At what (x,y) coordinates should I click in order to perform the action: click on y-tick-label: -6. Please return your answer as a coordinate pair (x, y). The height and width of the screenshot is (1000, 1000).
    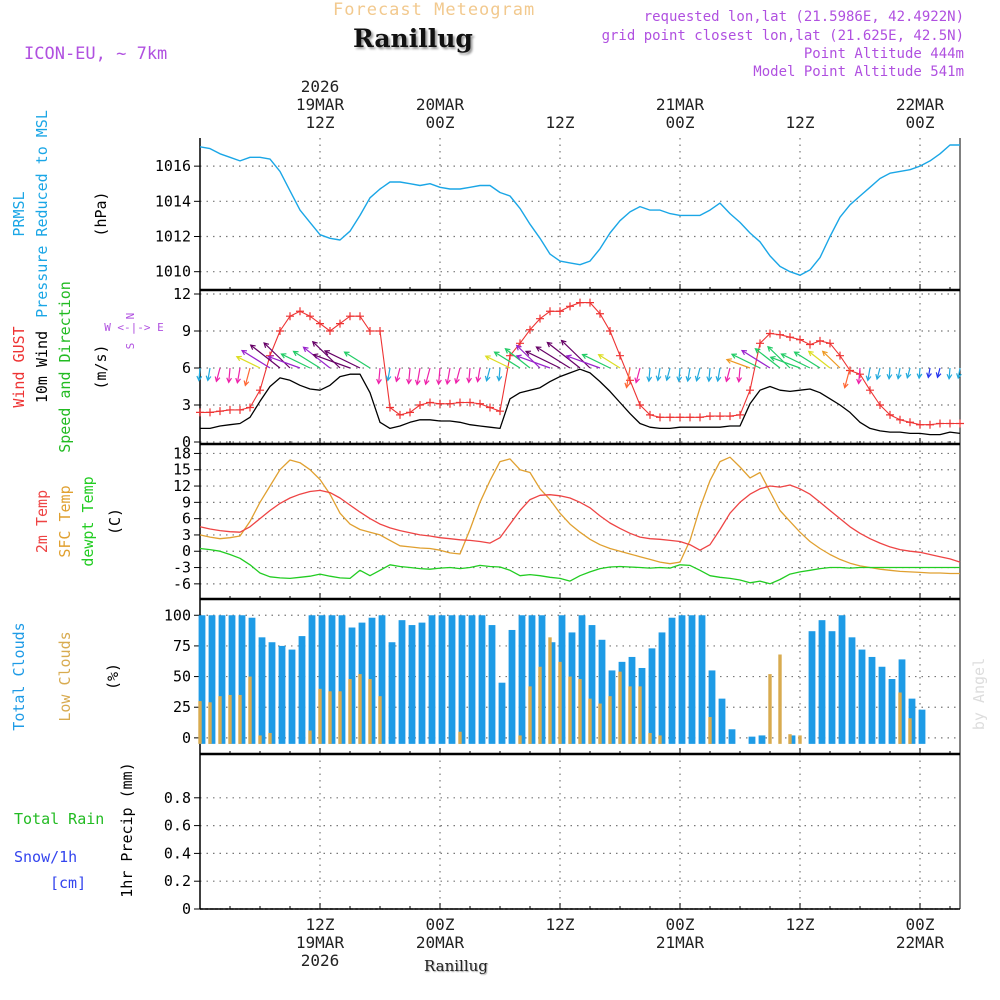
    Looking at the image, I should click on (182, 584).